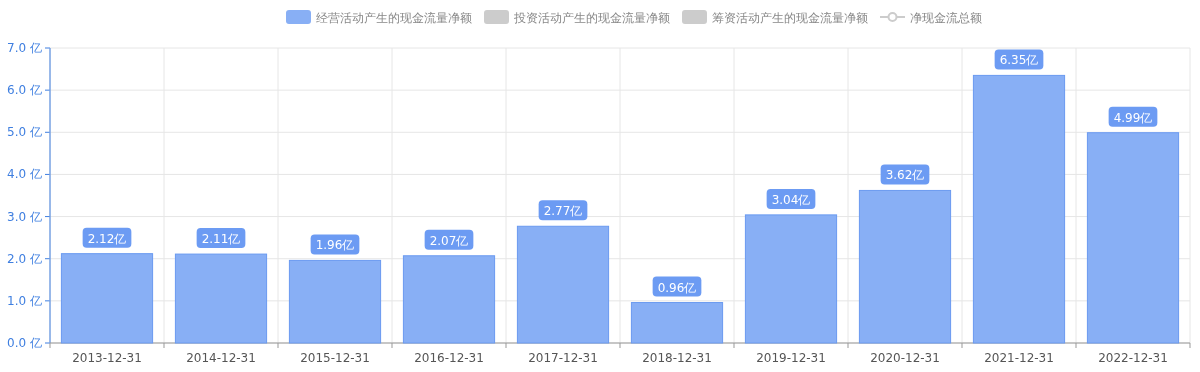 This screenshot has height=372, width=1200. Describe the element at coordinates (449, 358) in the screenshot. I see `x-tick-label: 2016-12-31` at that location.